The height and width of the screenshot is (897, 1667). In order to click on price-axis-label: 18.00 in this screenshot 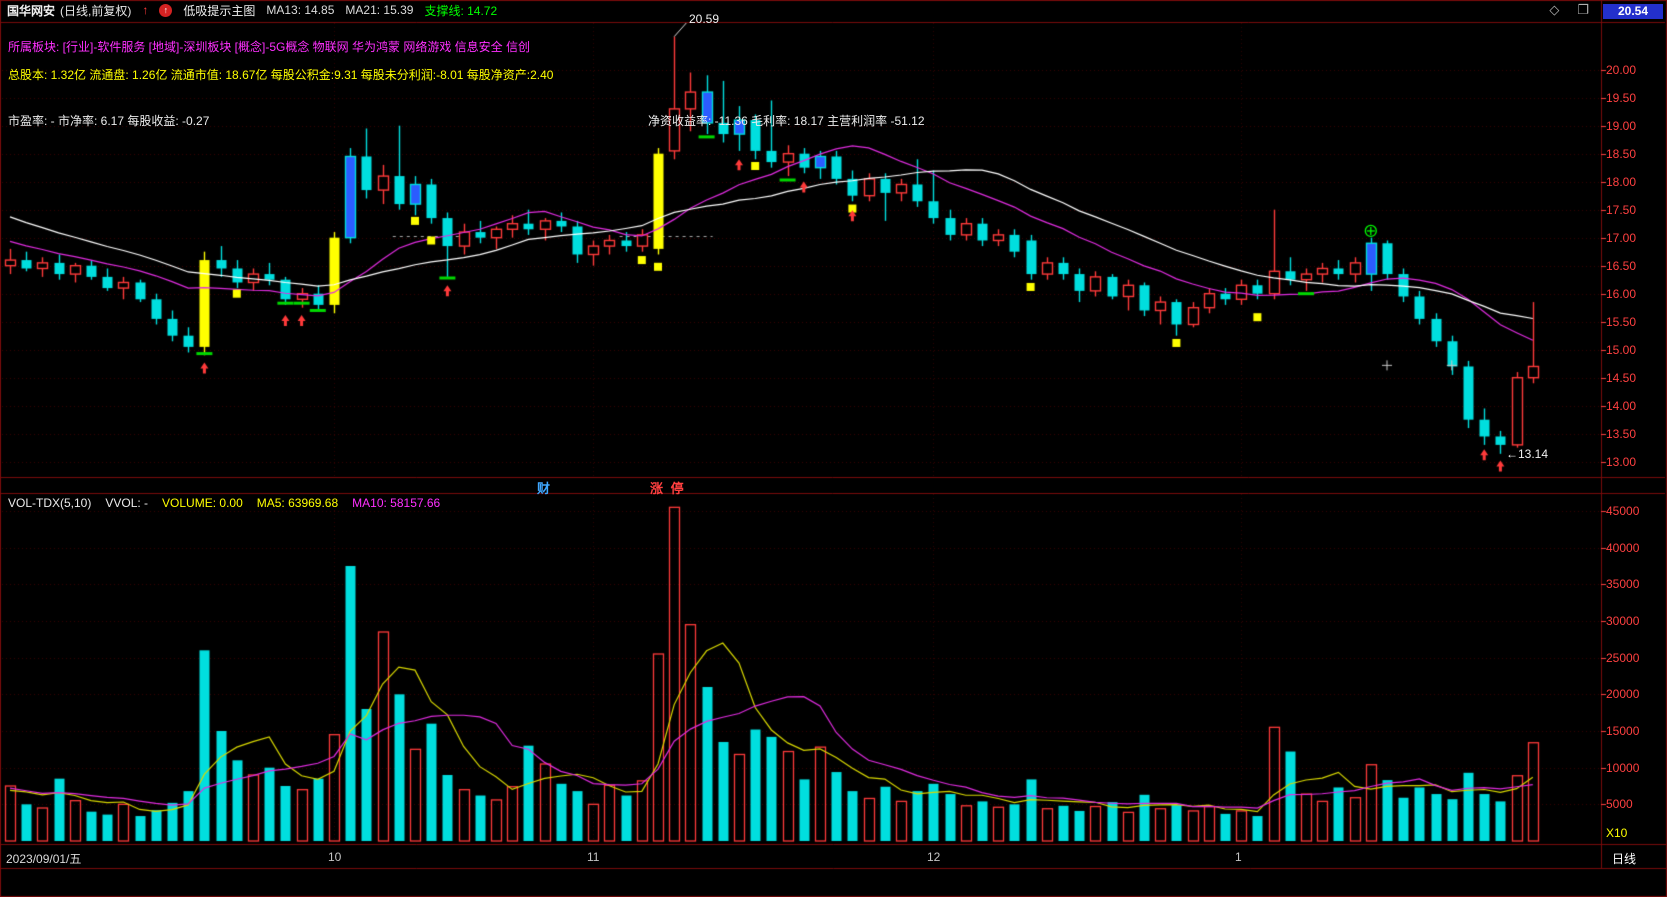, I will do `click(1621, 182)`.